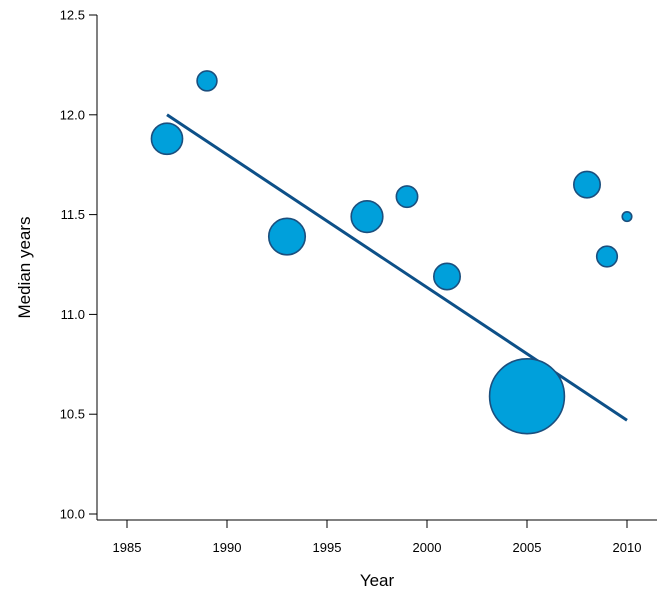  What do you see at coordinates (72, 414) in the screenshot?
I see `y-tick-label: 10.5` at bounding box center [72, 414].